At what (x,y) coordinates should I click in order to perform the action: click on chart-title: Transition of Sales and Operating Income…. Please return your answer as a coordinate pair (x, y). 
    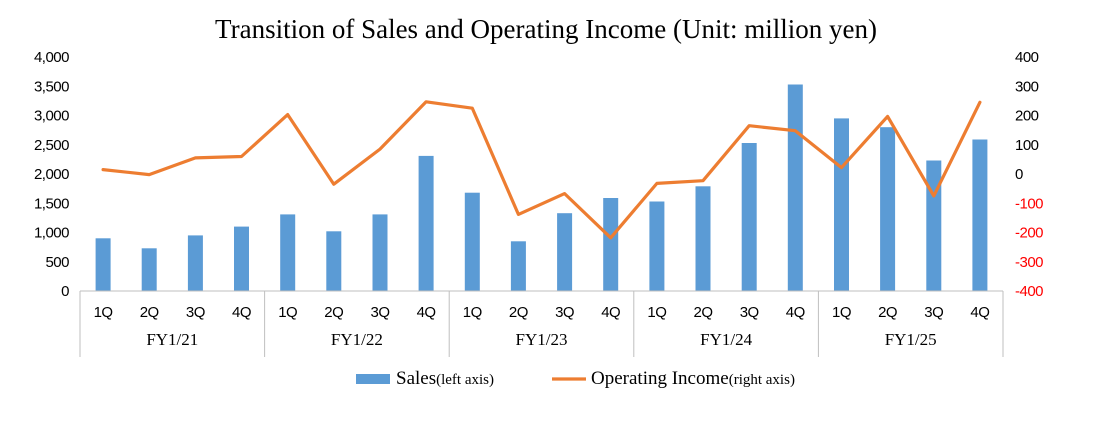
    Looking at the image, I should click on (546, 29).